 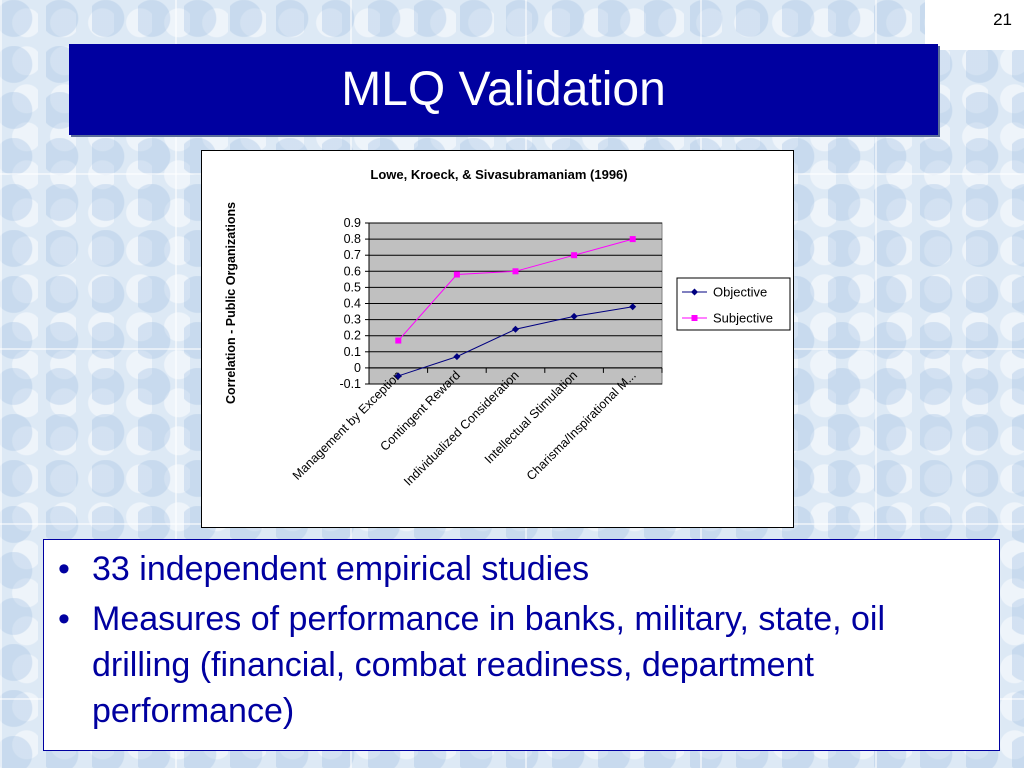 I want to click on y-axis-label: Correlation - Public Organizations, so click(x=231, y=303).